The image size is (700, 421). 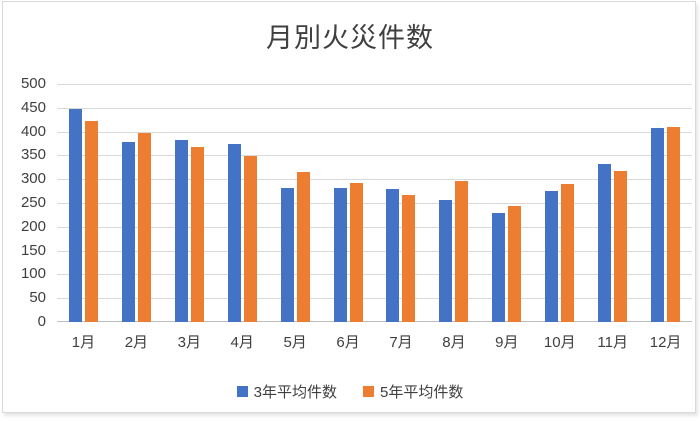 What do you see at coordinates (189, 342) in the screenshot?
I see `x-tick-label: 3月` at bounding box center [189, 342].